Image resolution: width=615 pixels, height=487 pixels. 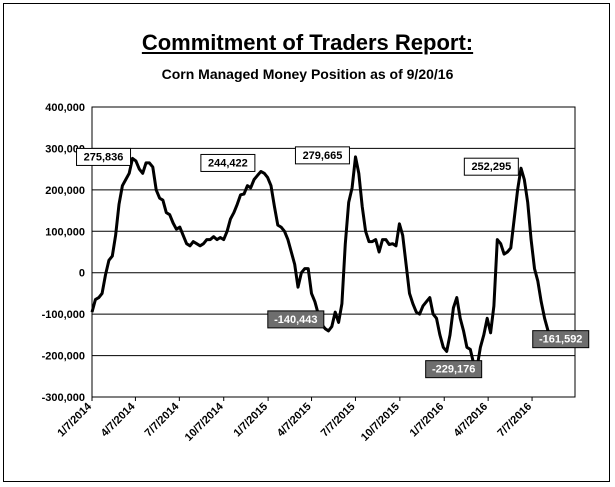 I want to click on data-label-text: 252,295, so click(x=491, y=167).